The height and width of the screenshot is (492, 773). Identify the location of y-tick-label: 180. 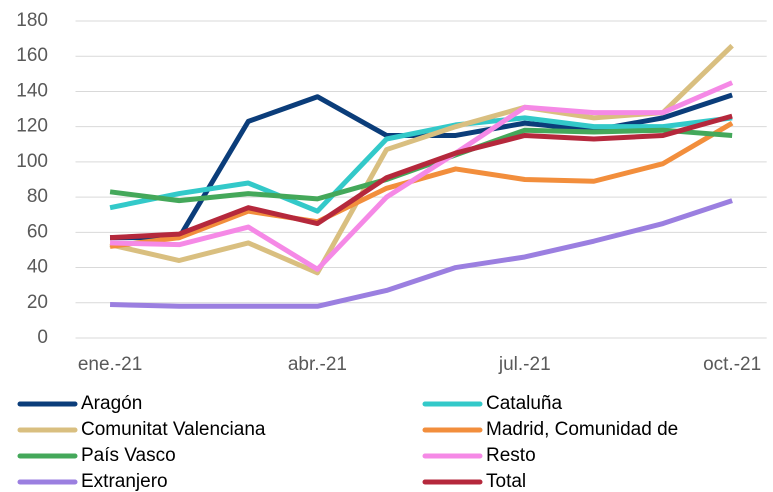
(32, 20).